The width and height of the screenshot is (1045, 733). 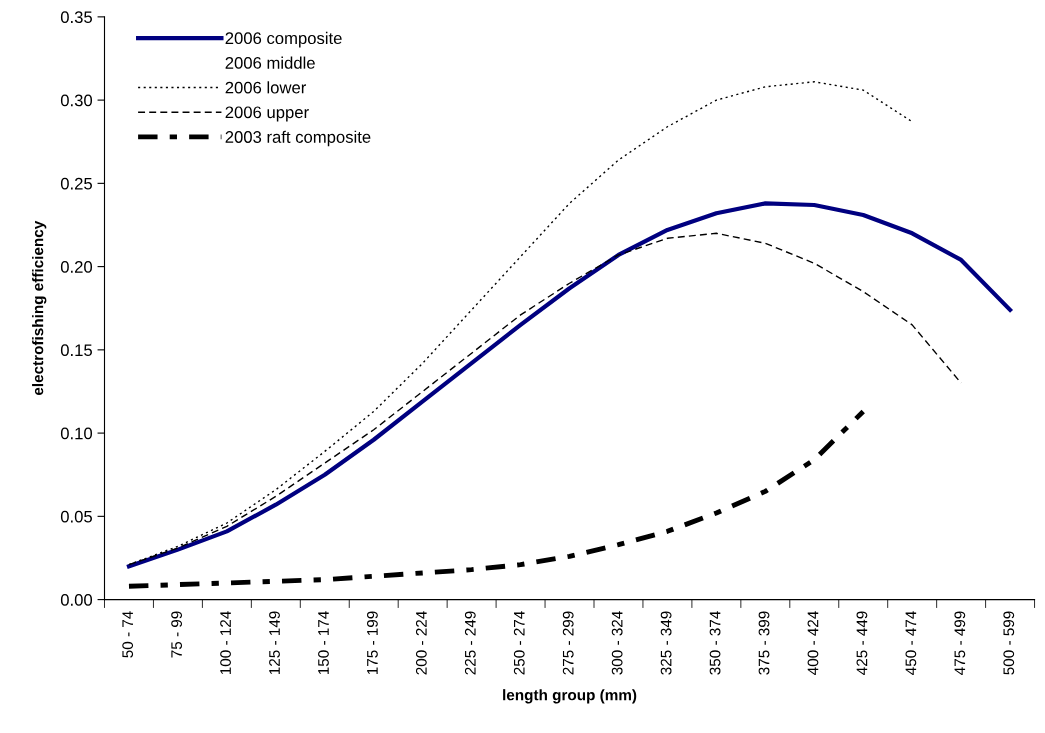 What do you see at coordinates (570, 696) in the screenshot?
I see `x-axis-title: length group (mm)` at bounding box center [570, 696].